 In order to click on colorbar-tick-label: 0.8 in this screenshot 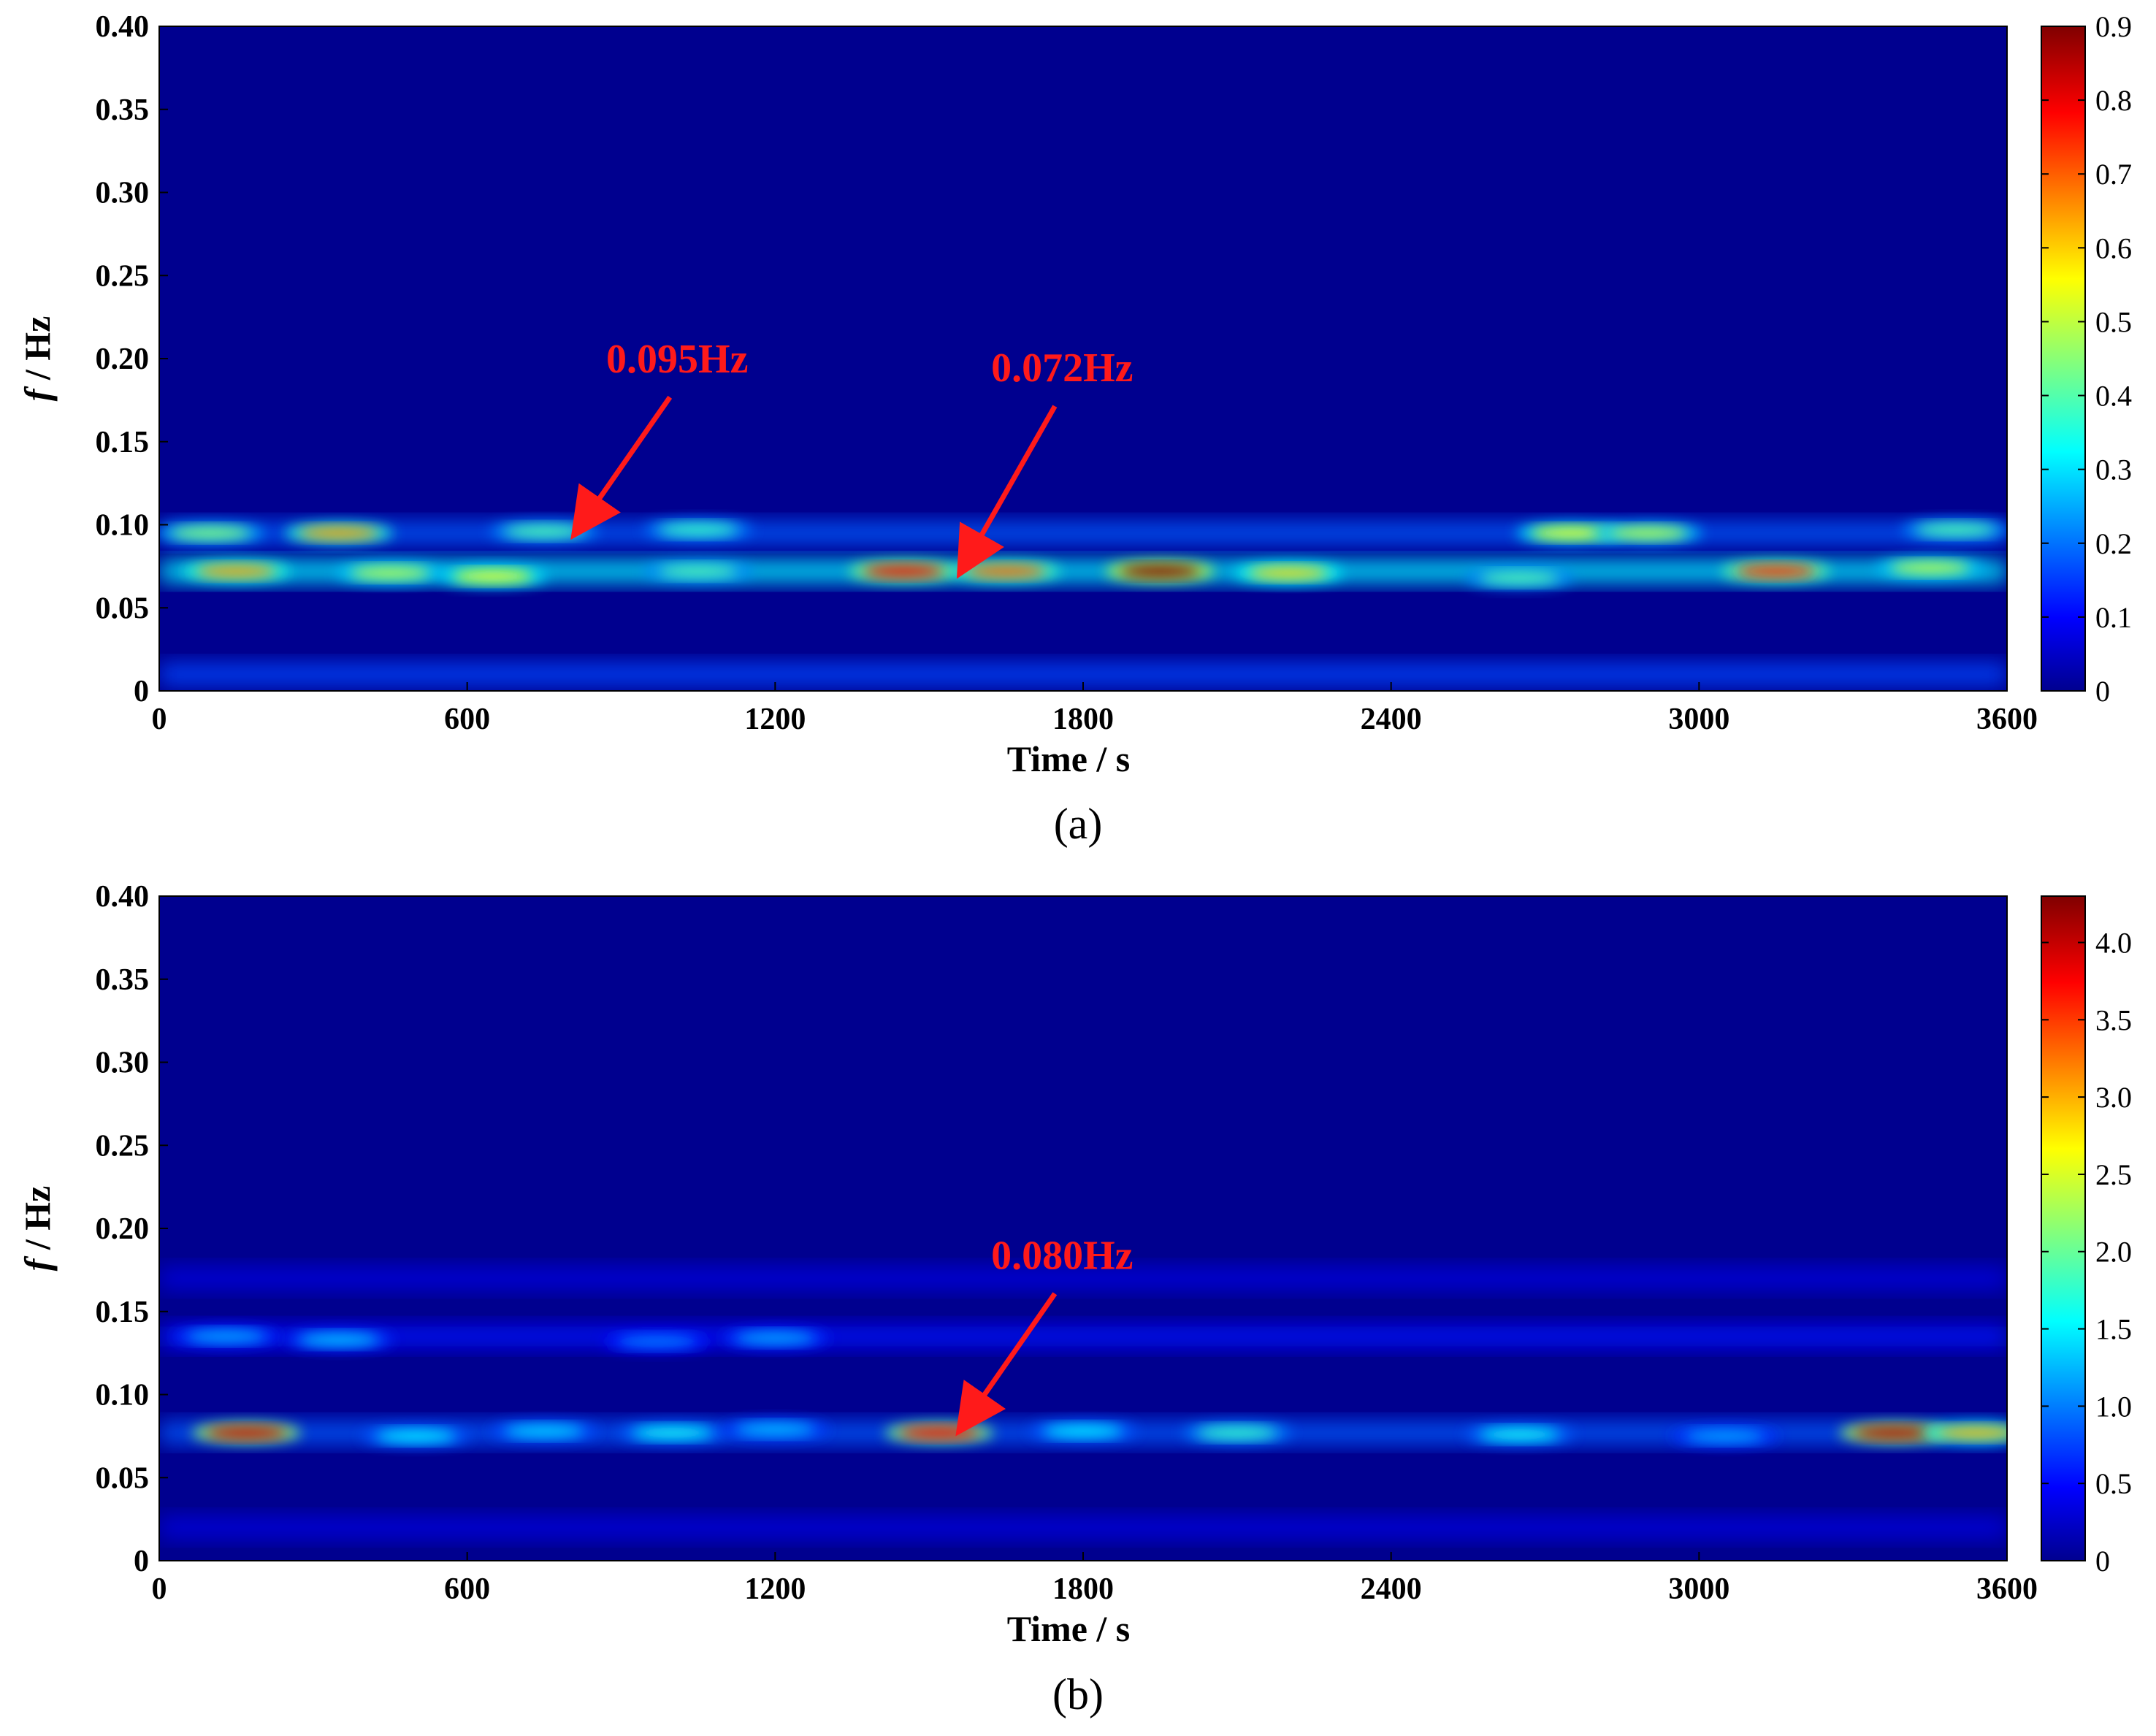, I will do `click(2114, 100)`.